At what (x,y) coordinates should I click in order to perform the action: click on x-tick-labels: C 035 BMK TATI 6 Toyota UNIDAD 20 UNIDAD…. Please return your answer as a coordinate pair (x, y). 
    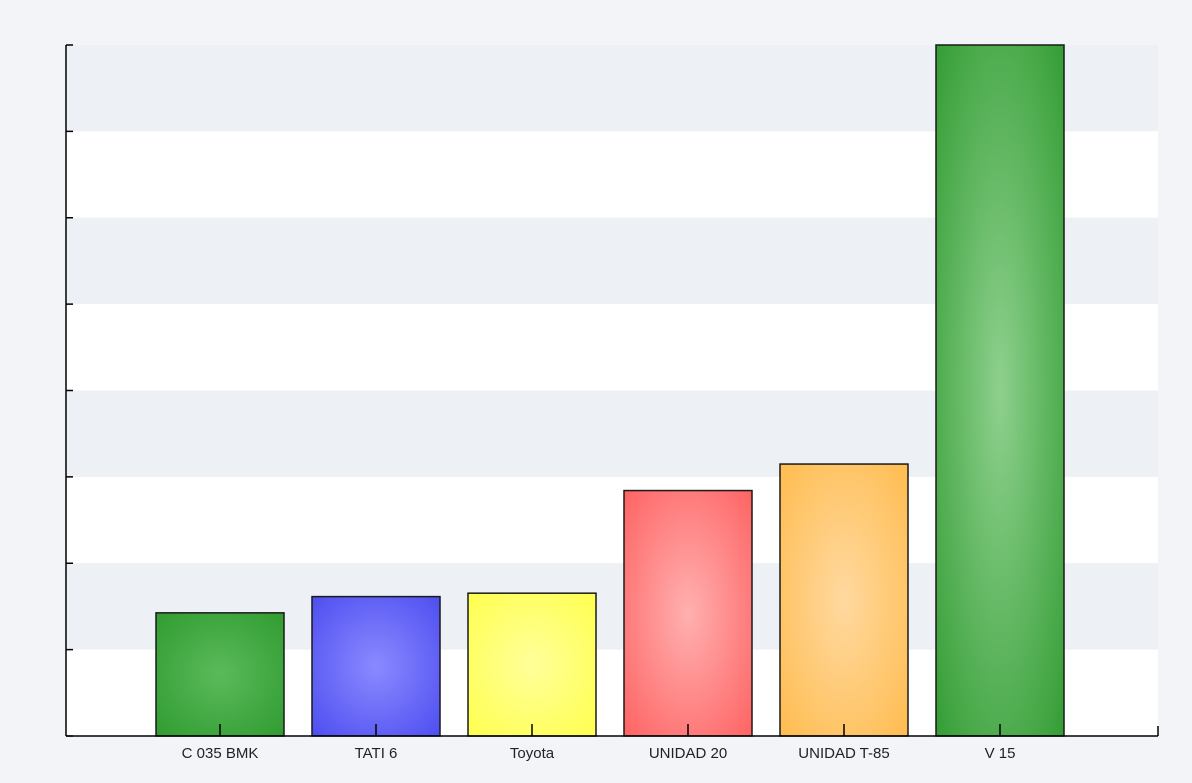
    Looking at the image, I should click on (599, 753).